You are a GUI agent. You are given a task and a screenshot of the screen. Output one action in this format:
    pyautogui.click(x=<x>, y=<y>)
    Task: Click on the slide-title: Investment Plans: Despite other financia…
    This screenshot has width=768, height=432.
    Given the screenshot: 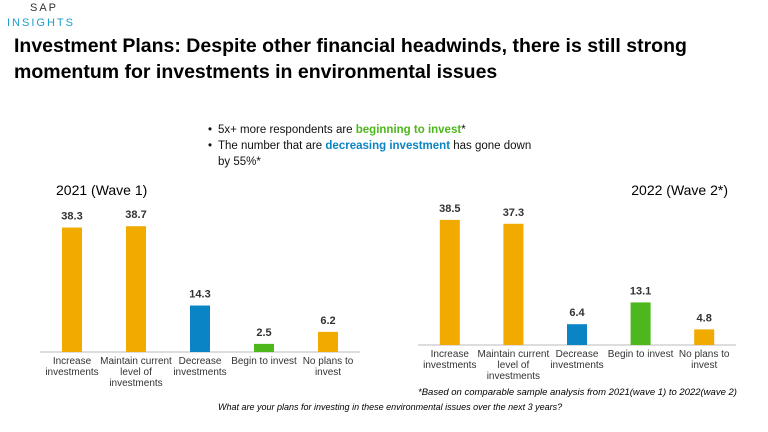 What is the action you would take?
    pyautogui.click(x=350, y=59)
    